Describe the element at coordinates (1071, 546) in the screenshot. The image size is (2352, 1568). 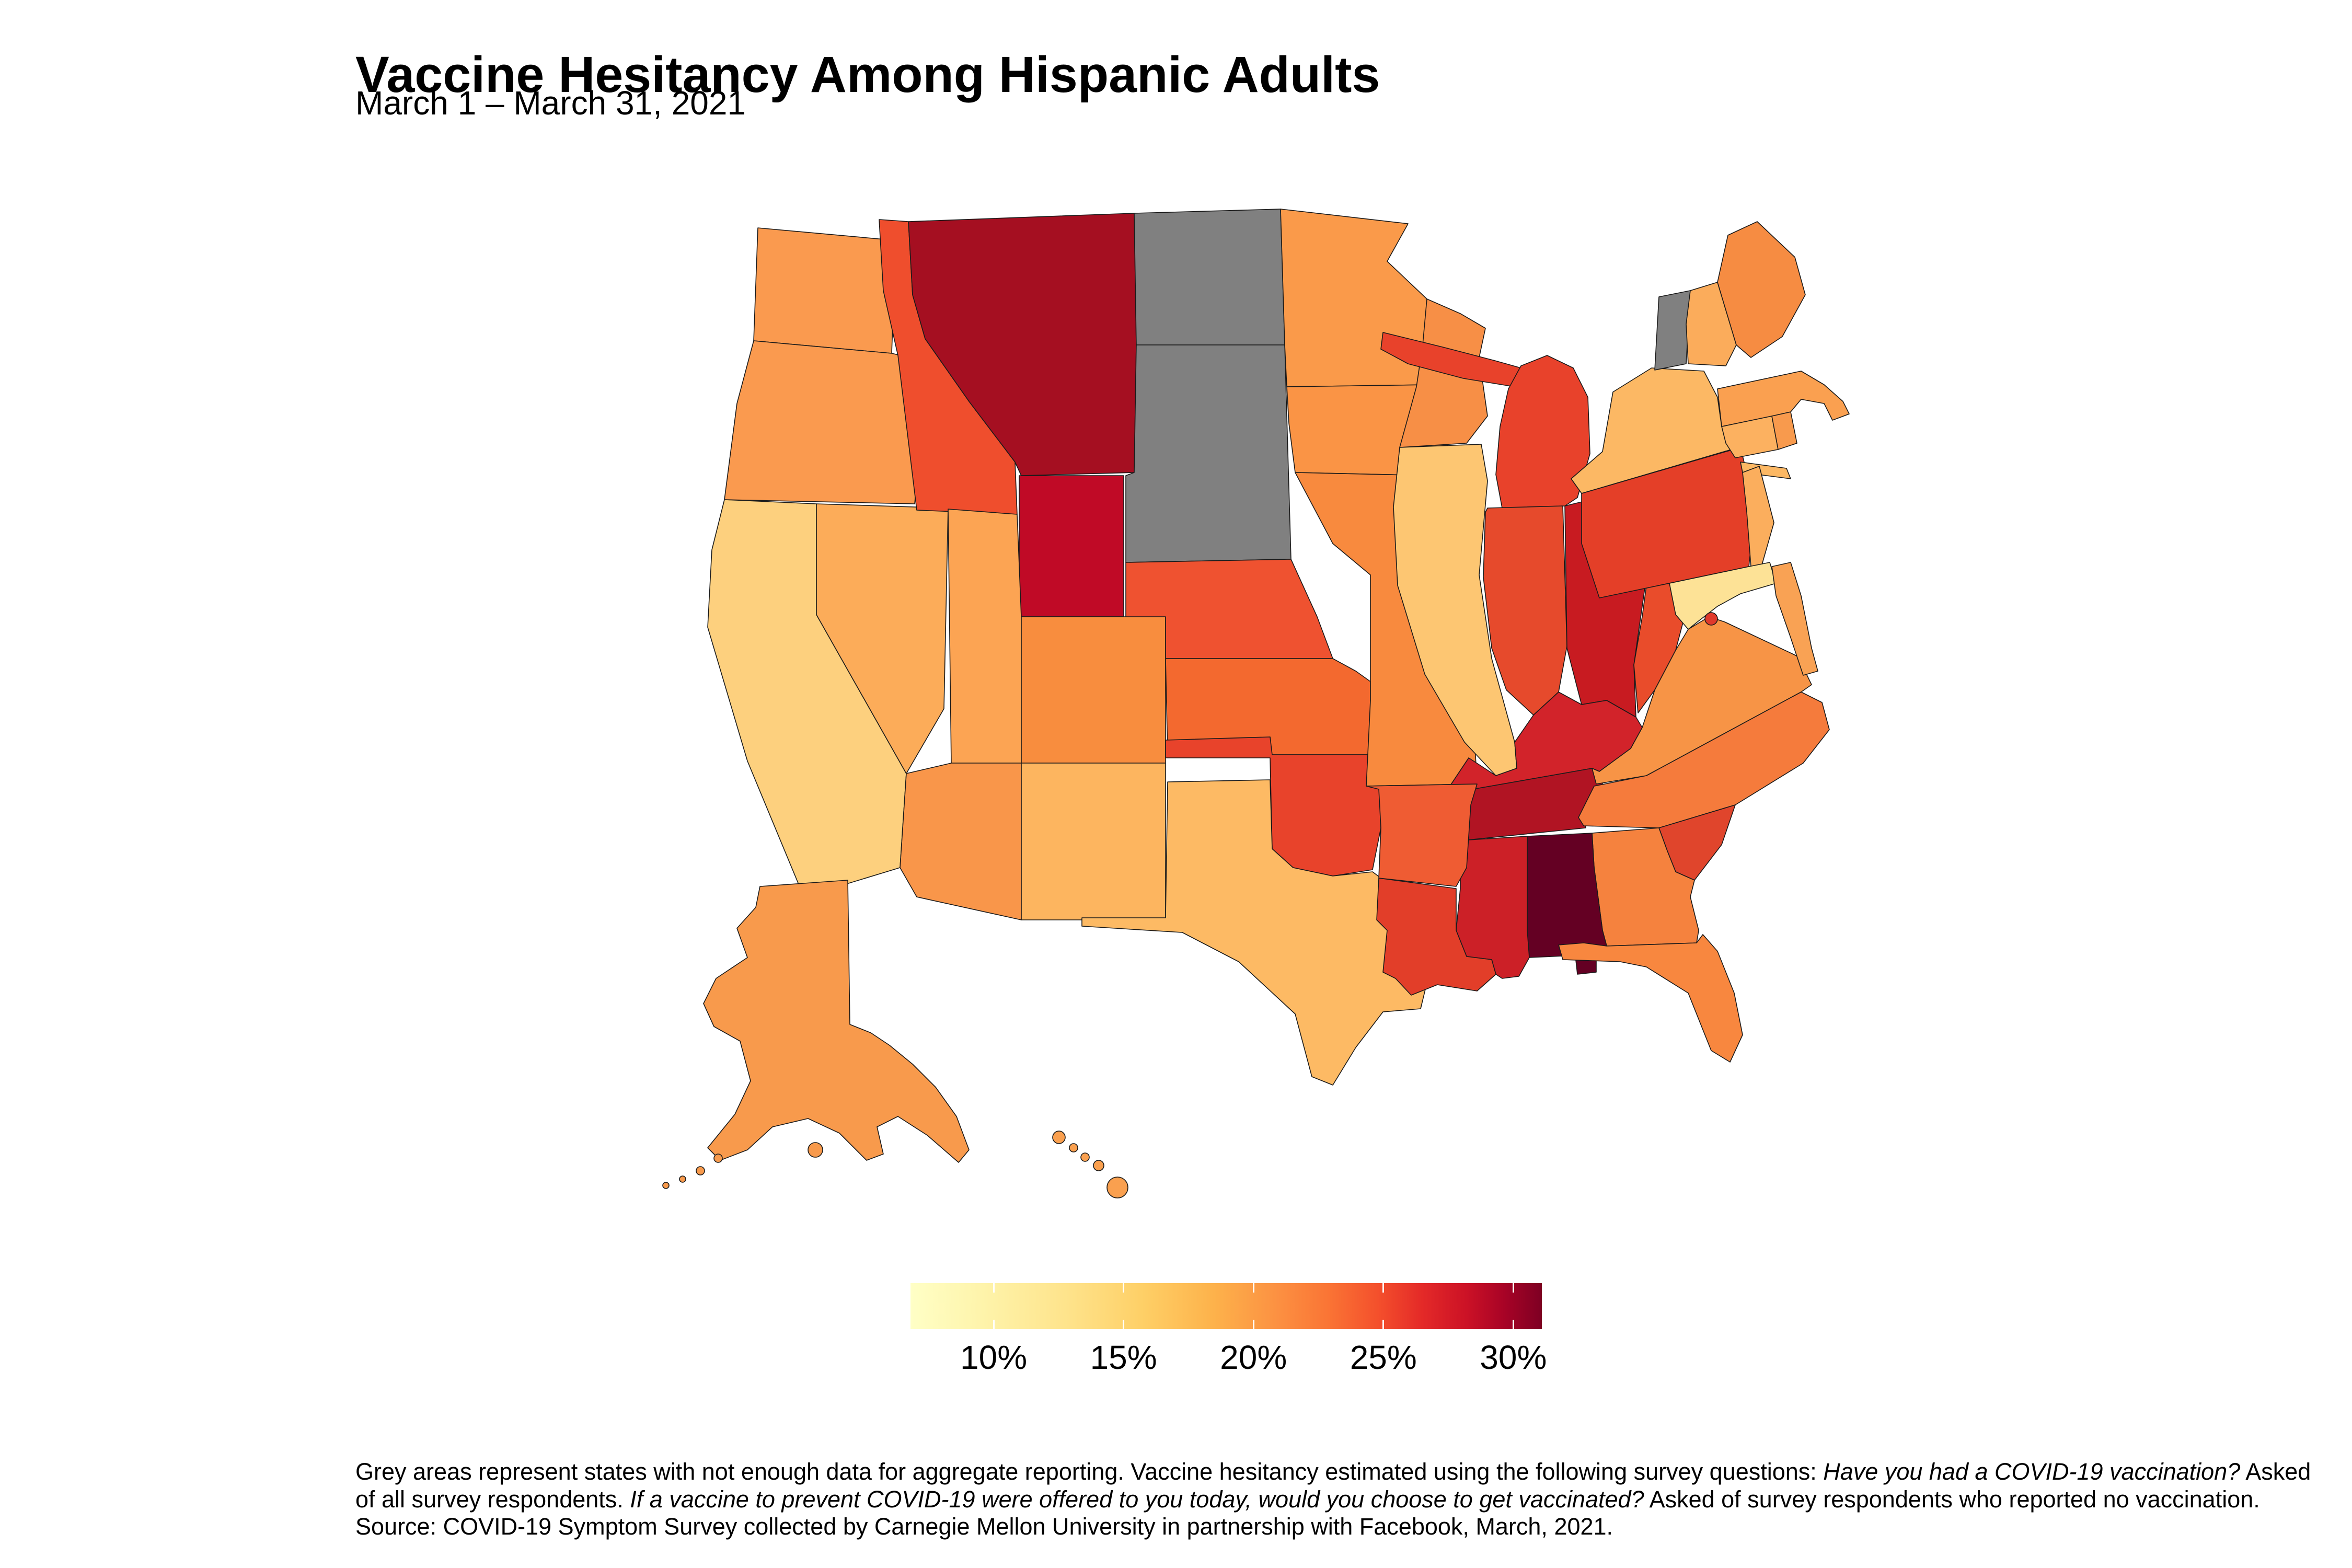
I see `state-WY` at that location.